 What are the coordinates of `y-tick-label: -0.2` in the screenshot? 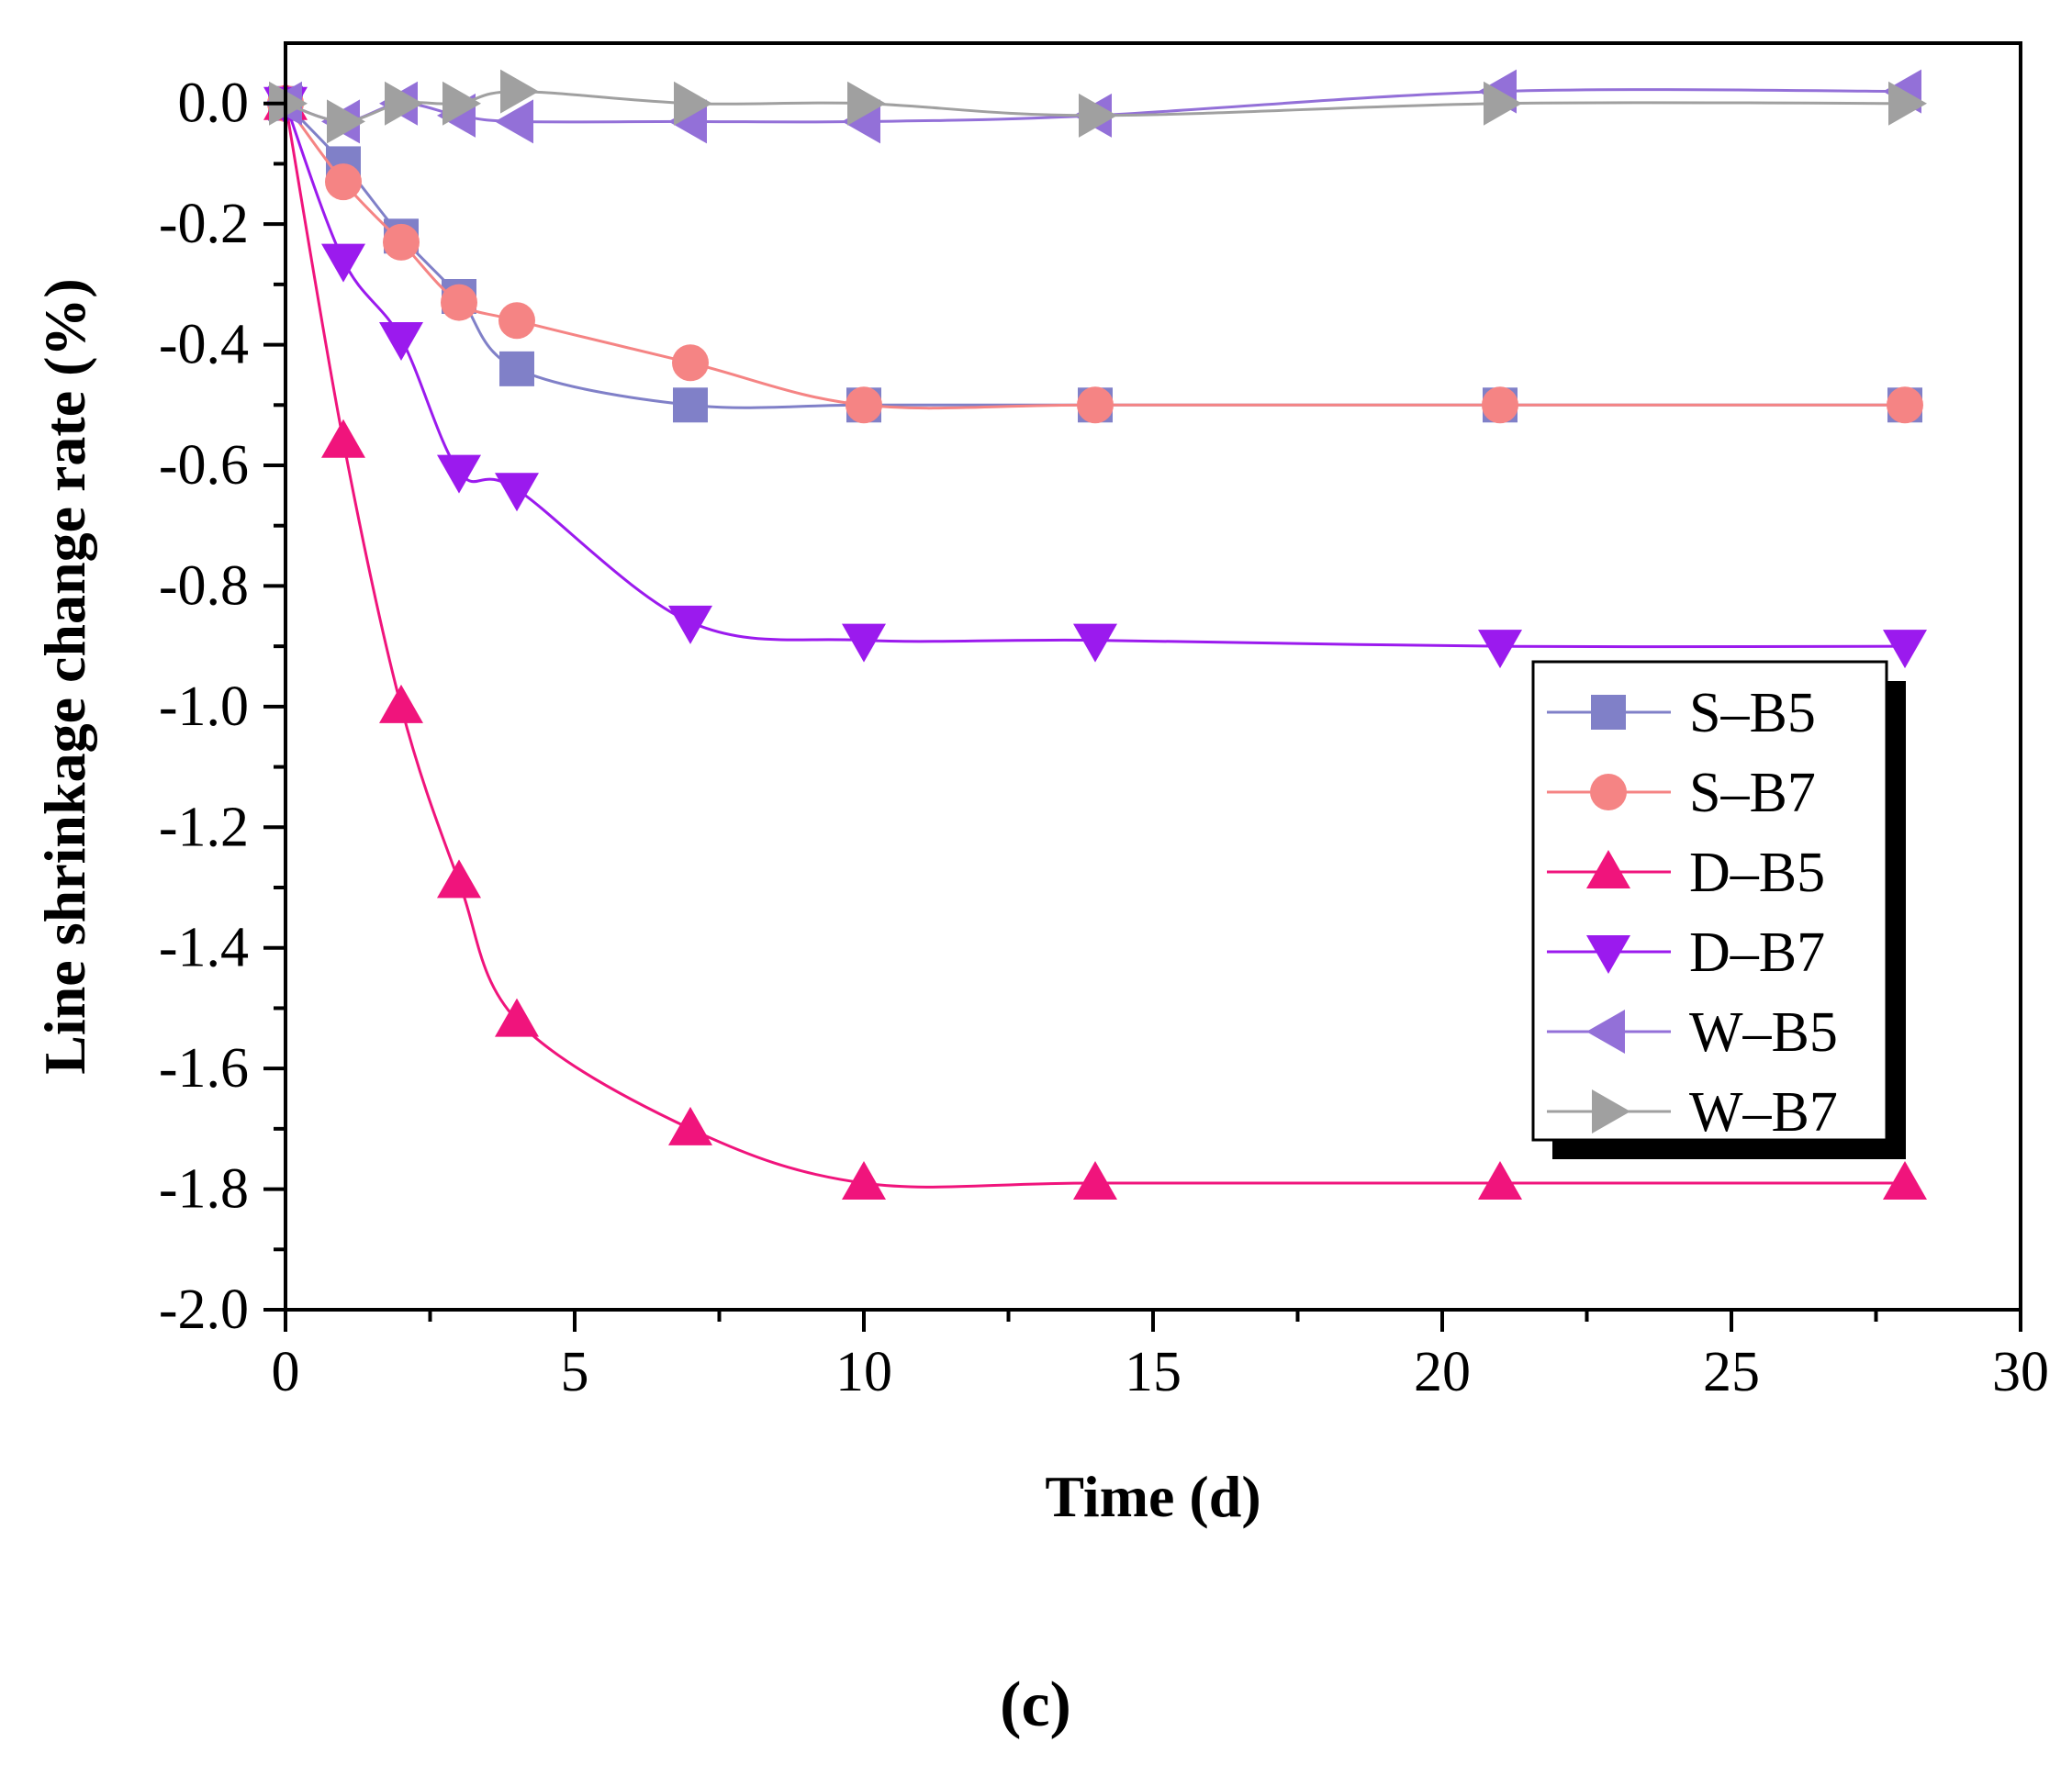 It's located at (204, 224).